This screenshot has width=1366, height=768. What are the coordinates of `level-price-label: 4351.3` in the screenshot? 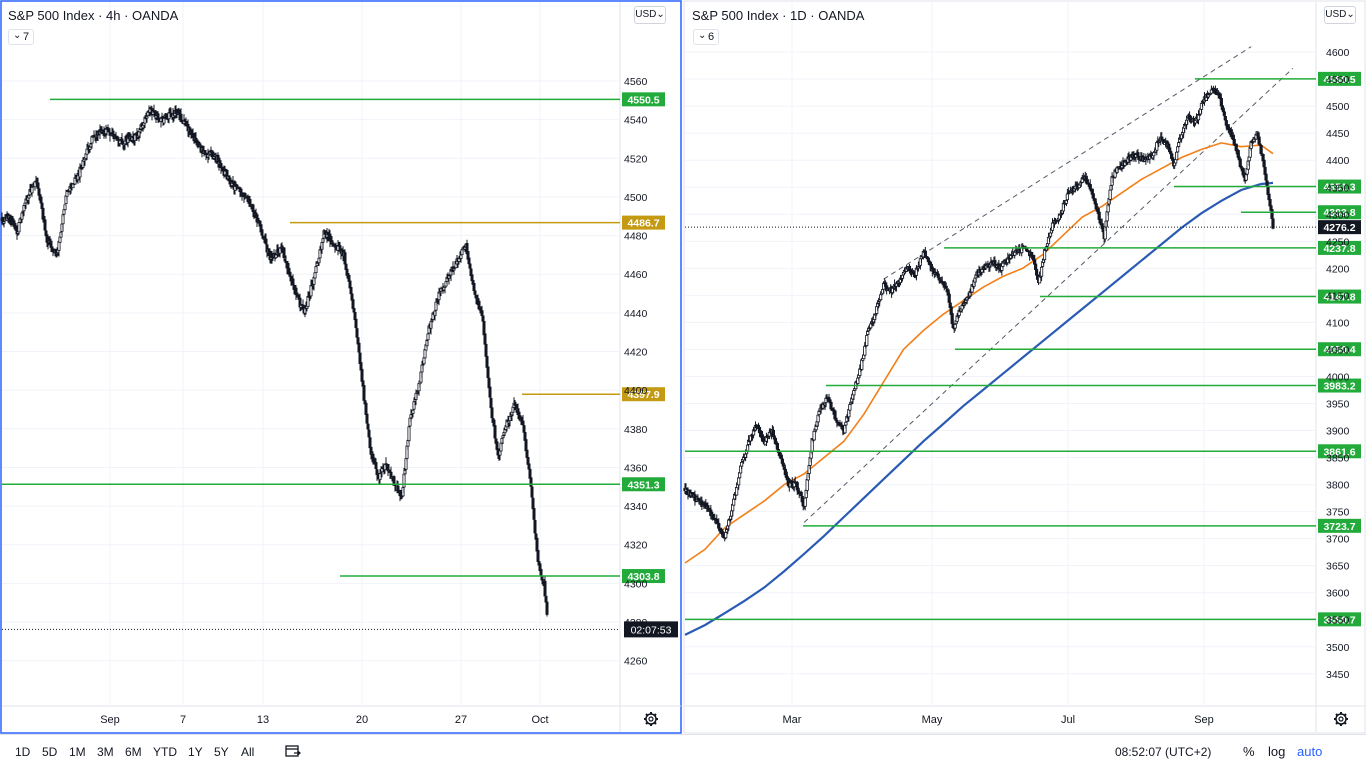 It's located at (643, 485).